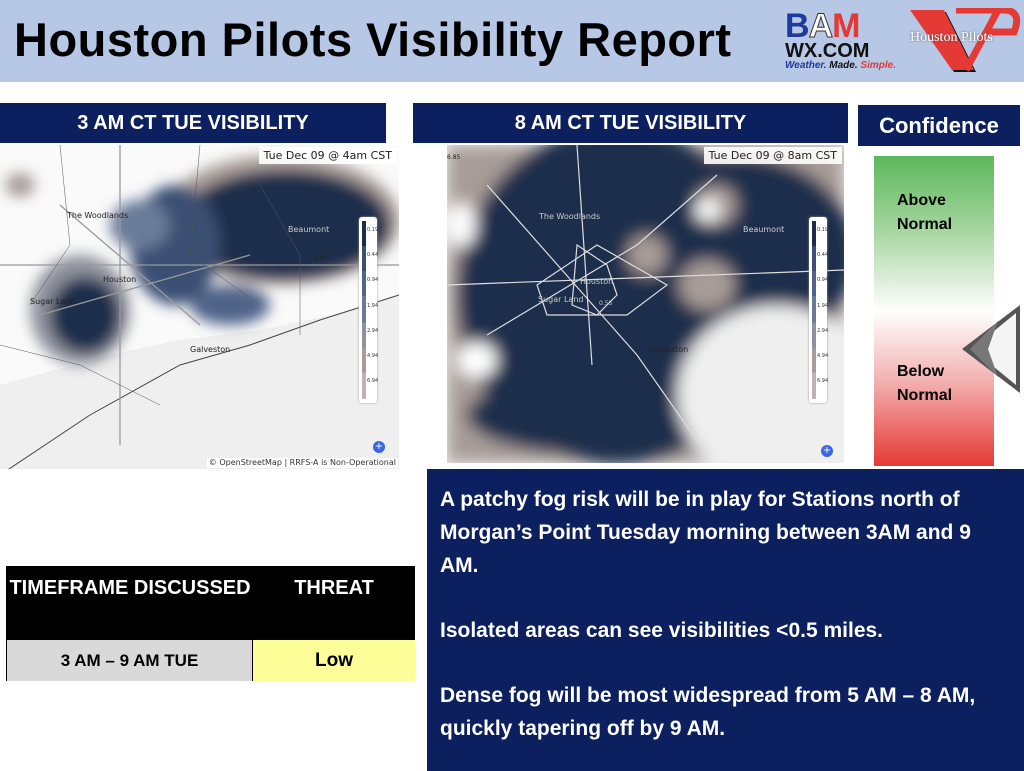  What do you see at coordinates (991, 349) in the screenshot?
I see `confidence-pointer-icon` at bounding box center [991, 349].